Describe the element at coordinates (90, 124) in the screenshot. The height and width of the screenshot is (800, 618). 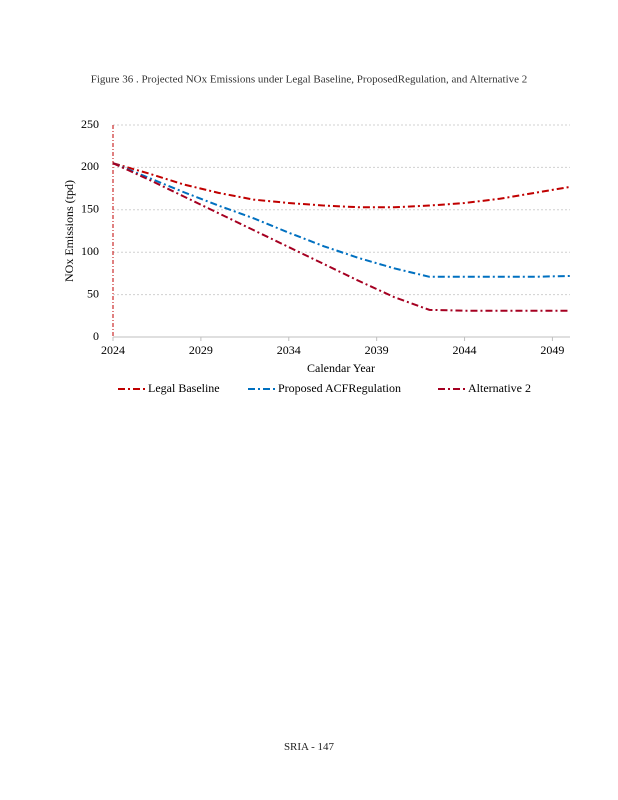
I see `y-tick-label: 250` at that location.